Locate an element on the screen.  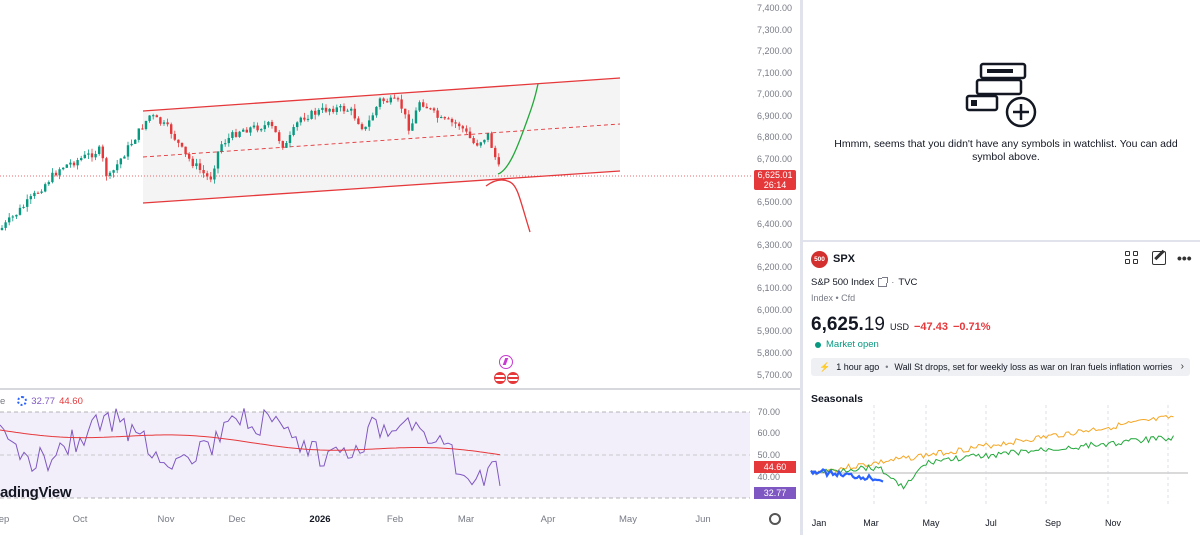
price-tick-label: 7,200.00 is located at coordinates (774, 51).